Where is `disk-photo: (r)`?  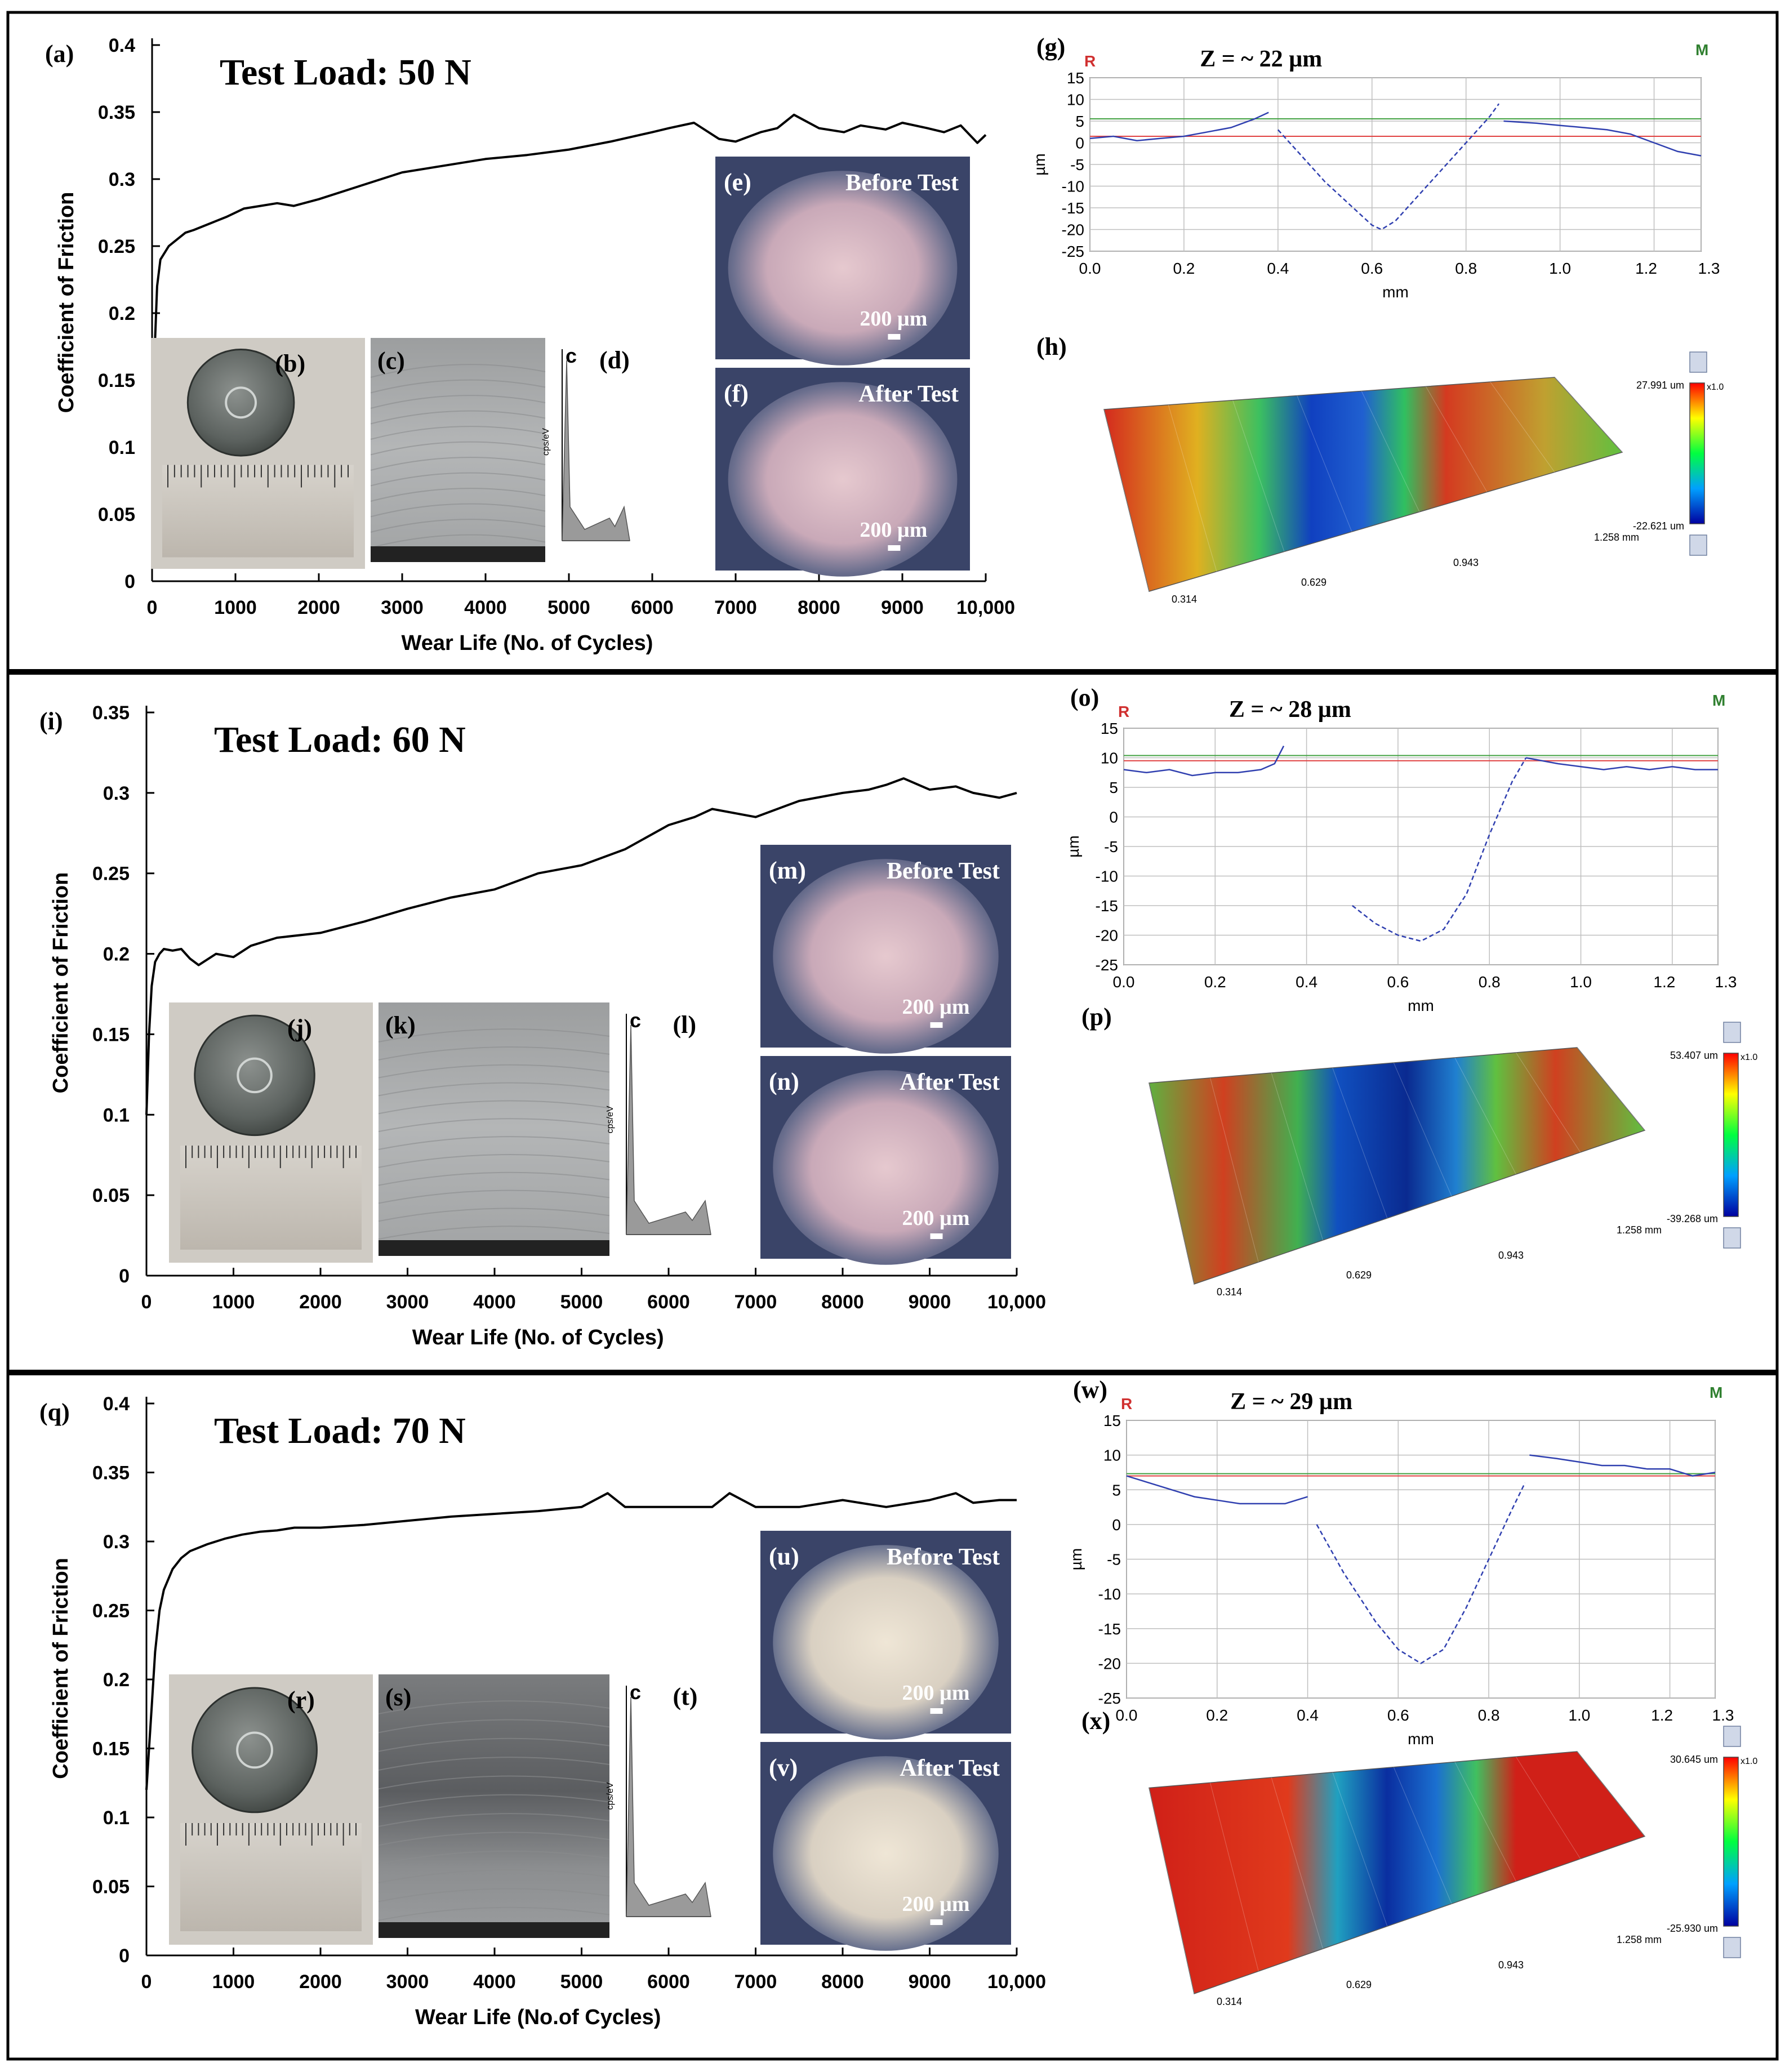 disk-photo: (r) is located at coordinates (271, 1809).